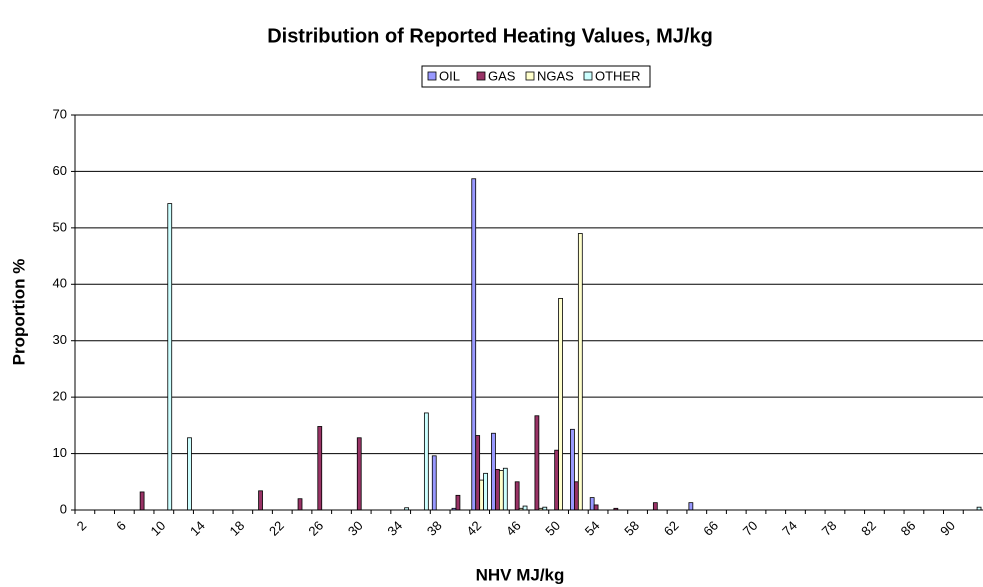  I want to click on x-tick-label: 30, so click(355, 528).